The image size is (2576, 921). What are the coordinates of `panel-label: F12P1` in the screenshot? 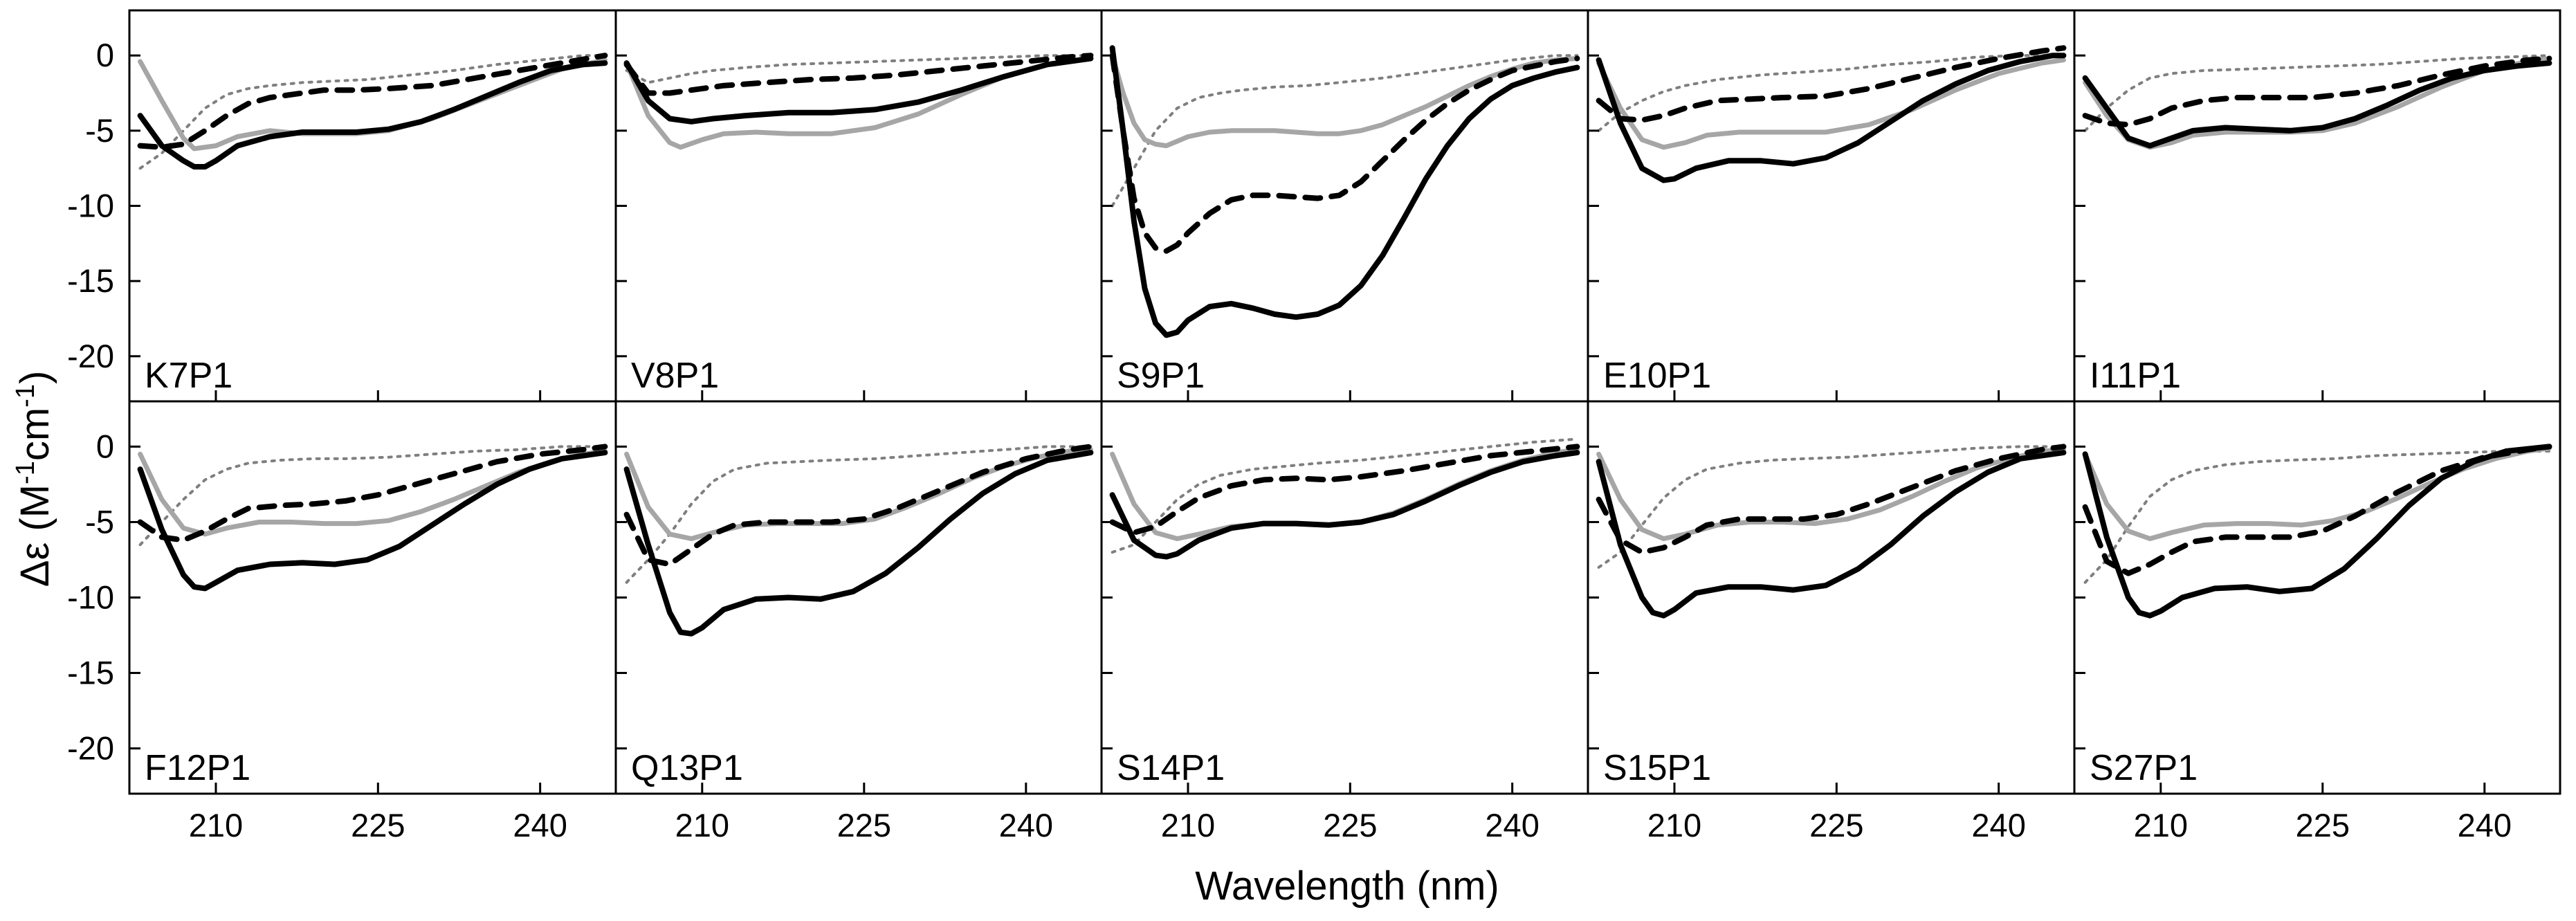 It's located at (198, 768).